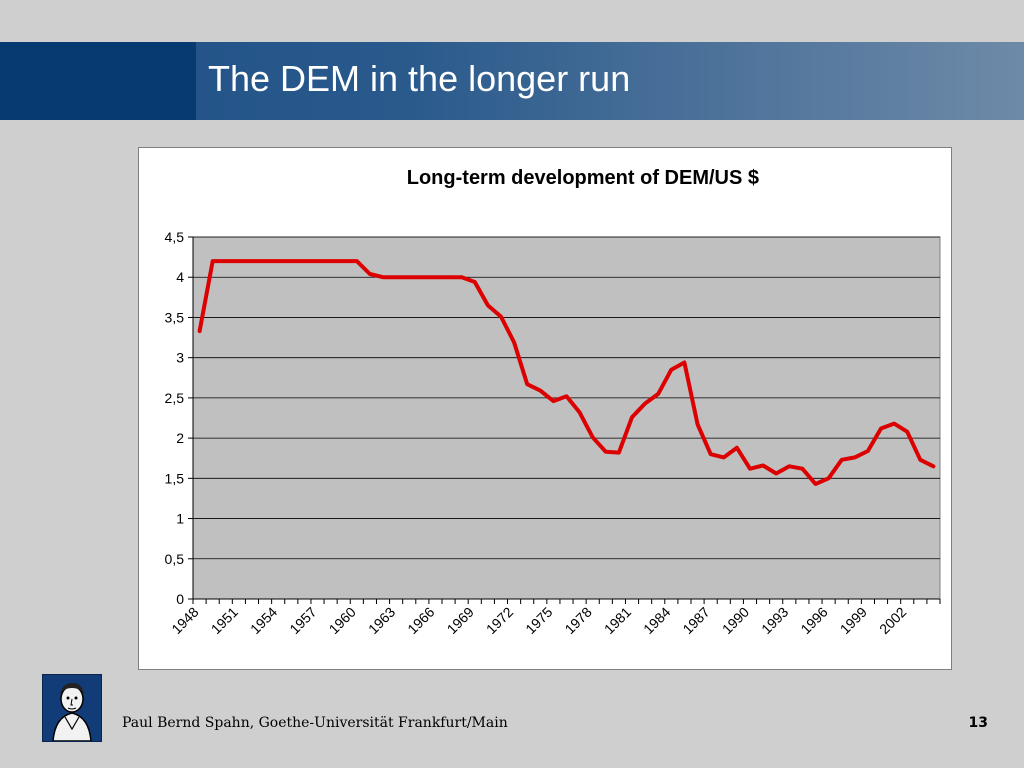  I want to click on x-tick-label: 1981, so click(617, 620).